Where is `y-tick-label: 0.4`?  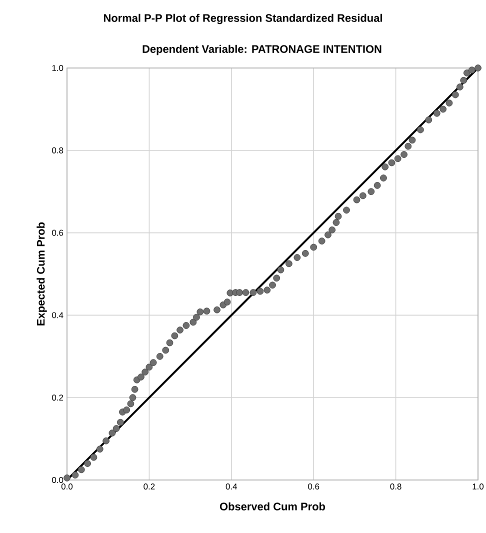
y-tick-label: 0.4 is located at coordinates (58, 315).